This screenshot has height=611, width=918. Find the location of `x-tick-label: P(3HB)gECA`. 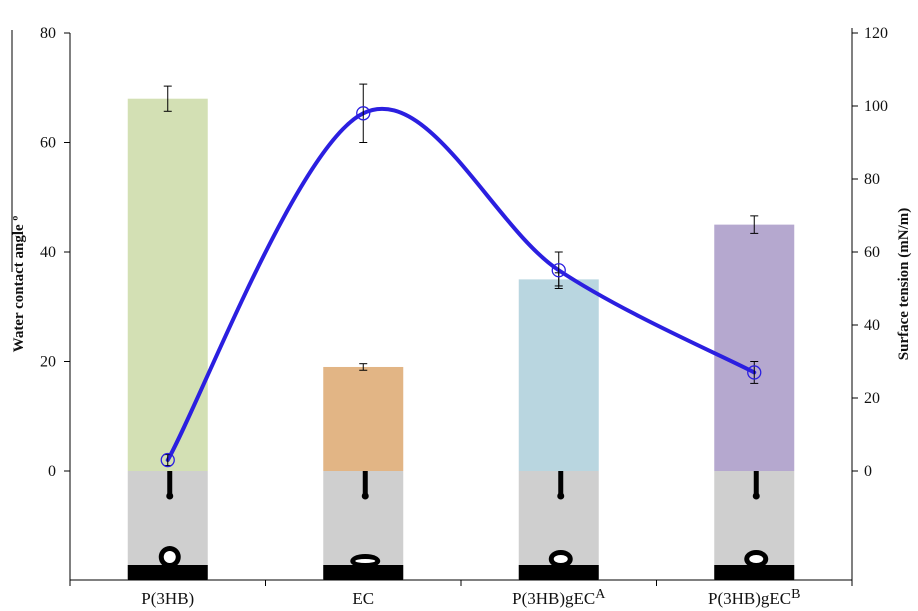

x-tick-label: P(3HB)gECA is located at coordinates (559, 597).